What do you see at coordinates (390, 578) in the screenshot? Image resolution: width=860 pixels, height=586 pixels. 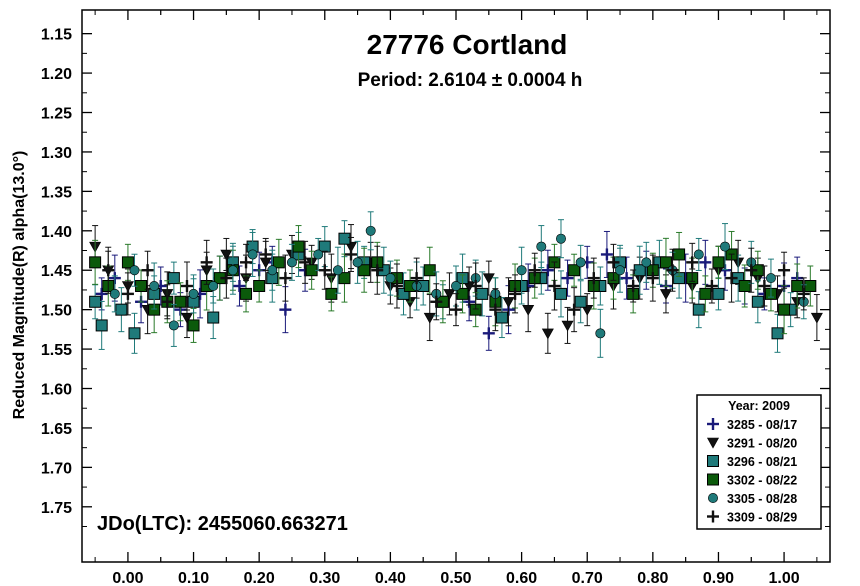 I see `x-tick-label: 0.40` at bounding box center [390, 578].